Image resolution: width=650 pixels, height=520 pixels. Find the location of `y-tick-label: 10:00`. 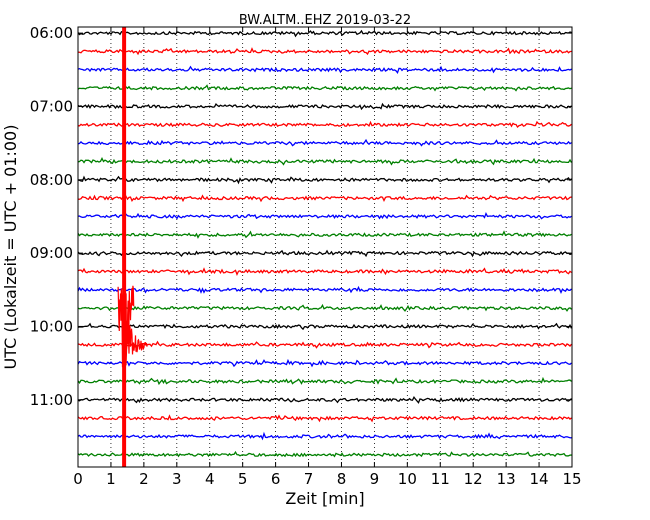

y-tick-label: 10:00 is located at coordinates (51, 326).